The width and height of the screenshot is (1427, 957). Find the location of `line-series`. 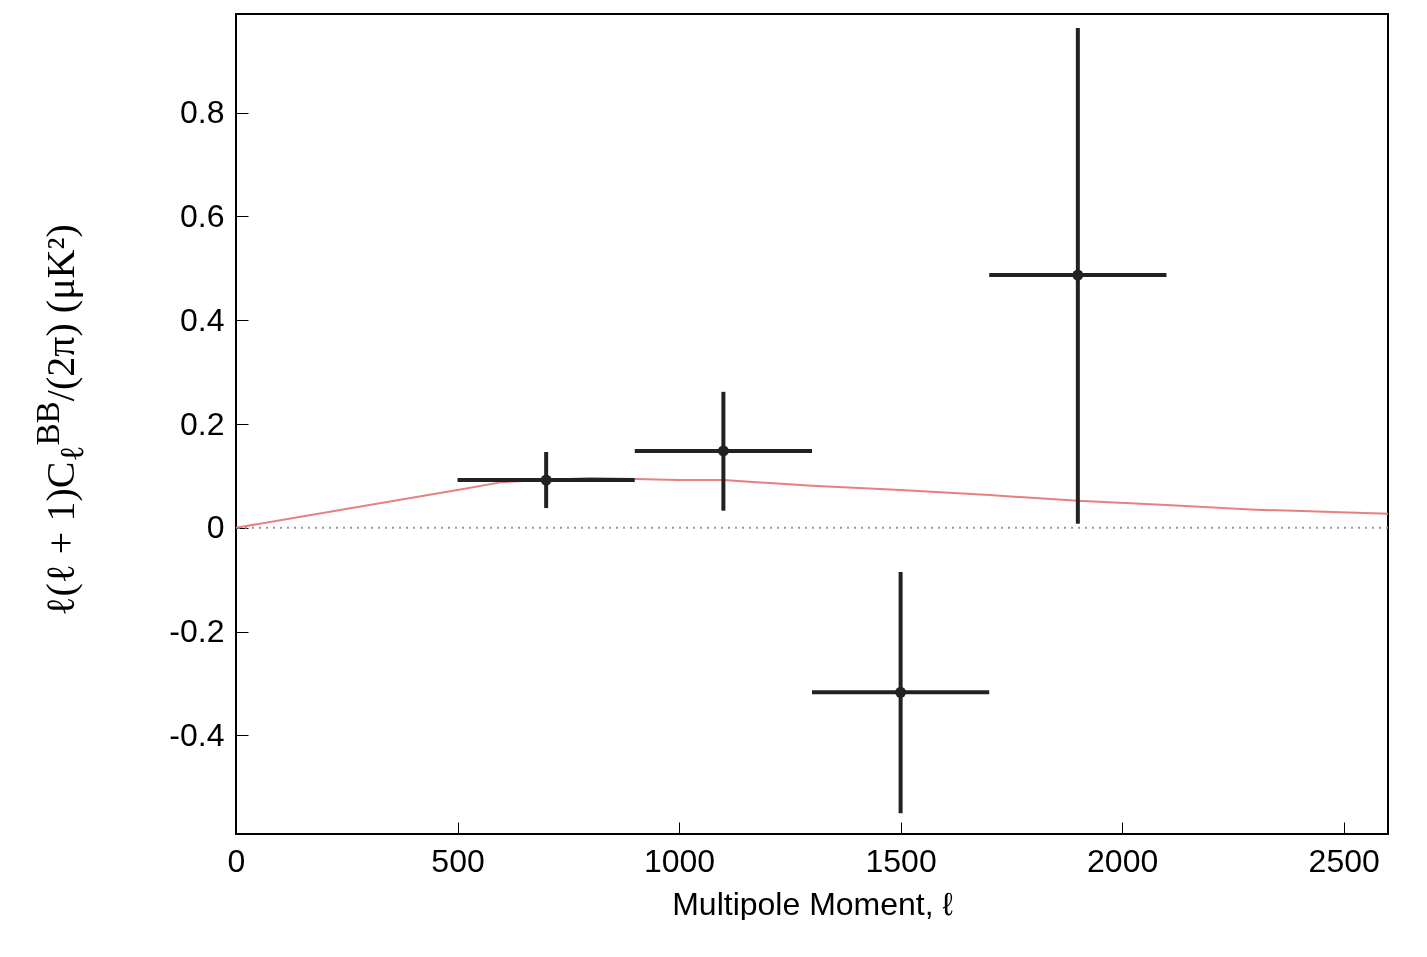

line-series is located at coordinates (812, 502).